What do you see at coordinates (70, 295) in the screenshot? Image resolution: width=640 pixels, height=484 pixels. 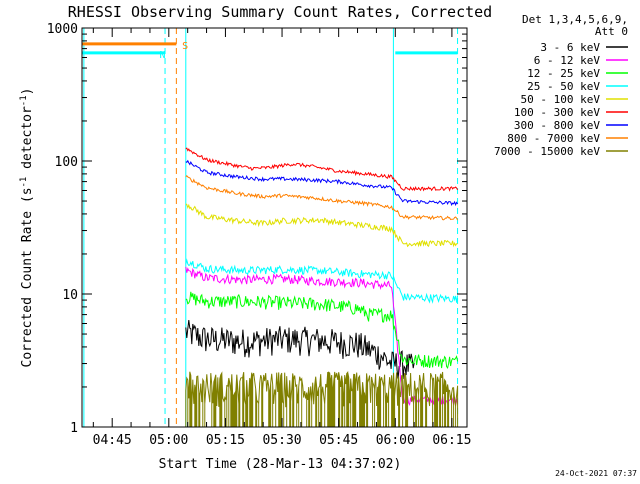 I see `y-tick-label: 10` at bounding box center [70, 295].